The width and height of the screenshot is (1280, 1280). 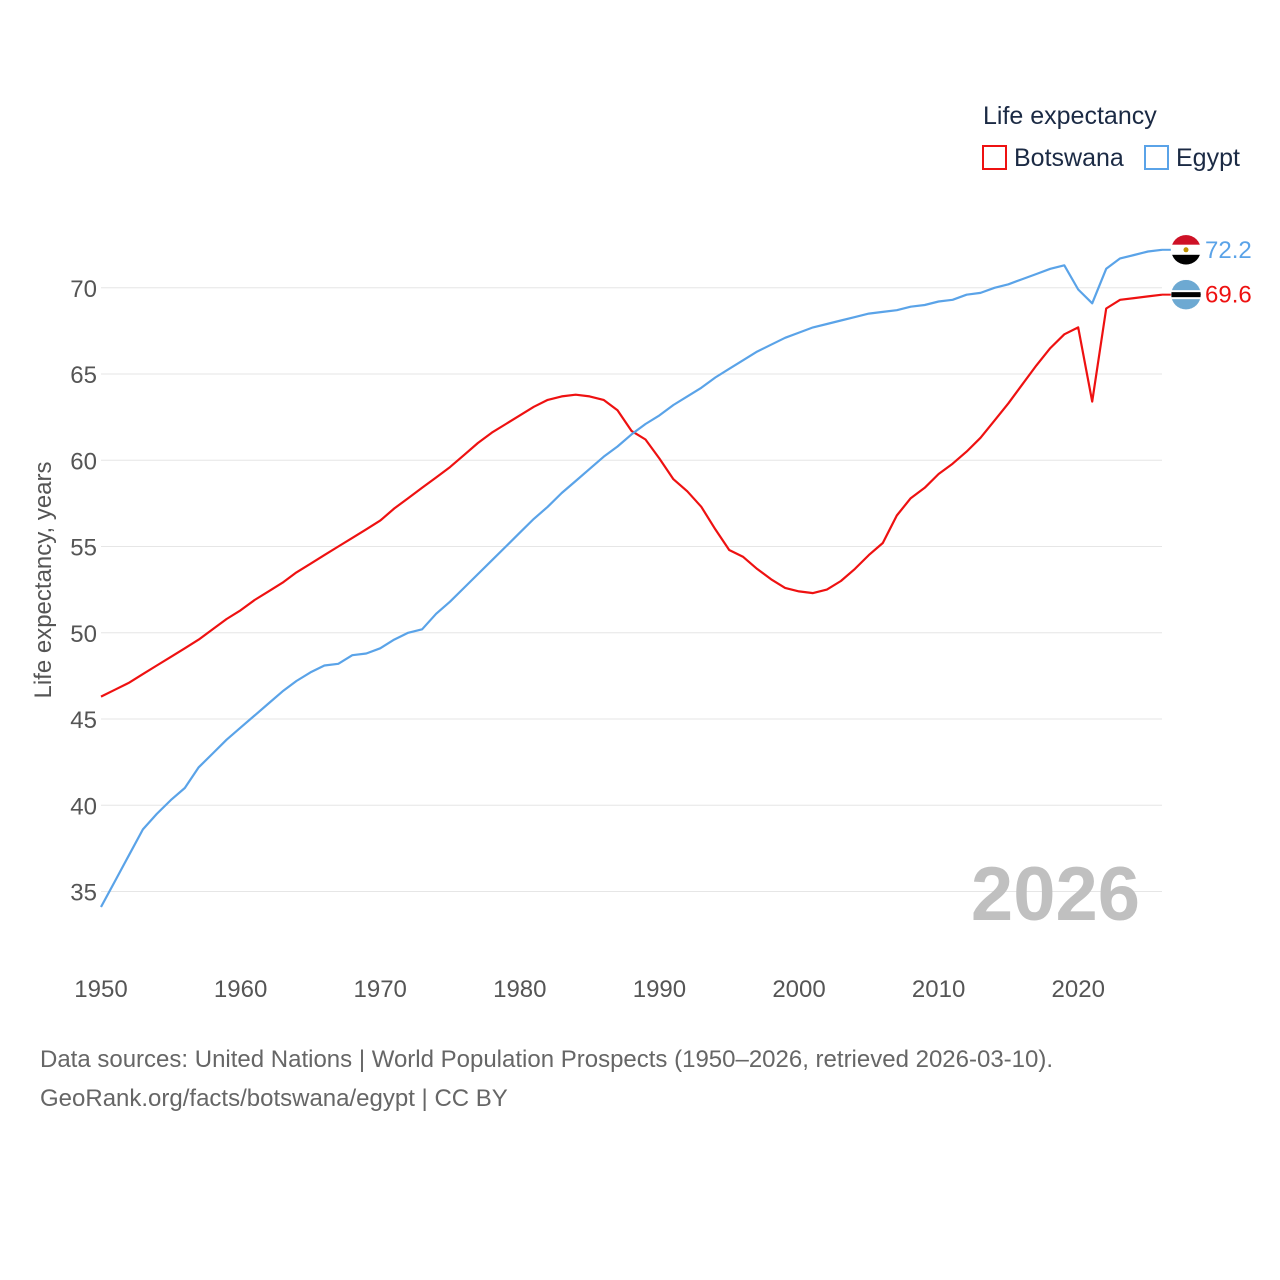 I want to click on y-tick-label: 60, so click(x=83, y=461).